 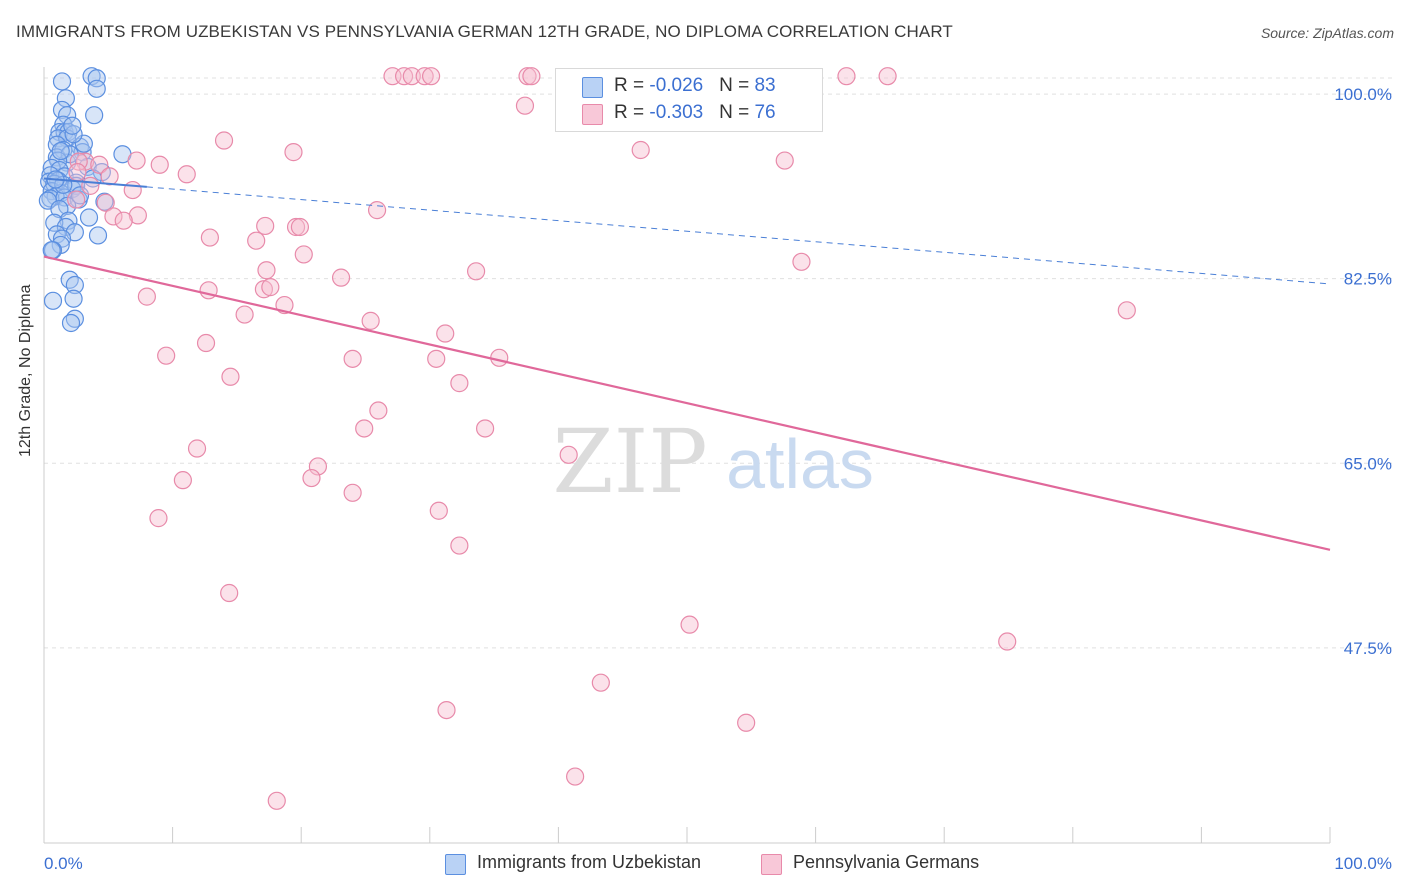 What do you see at coordinates (689, 100) in the screenshot?
I see `stats-legend: R = -0.026 N = 83 R = -0.303 N = 76` at bounding box center [689, 100].